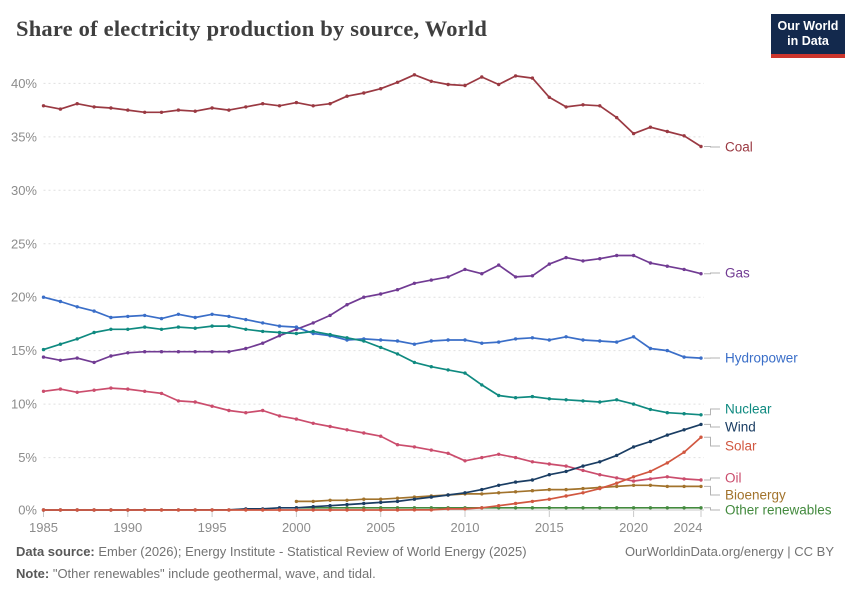 This screenshot has width=850, height=600. I want to click on series-label-other-renewables: Other renewables, so click(778, 510).